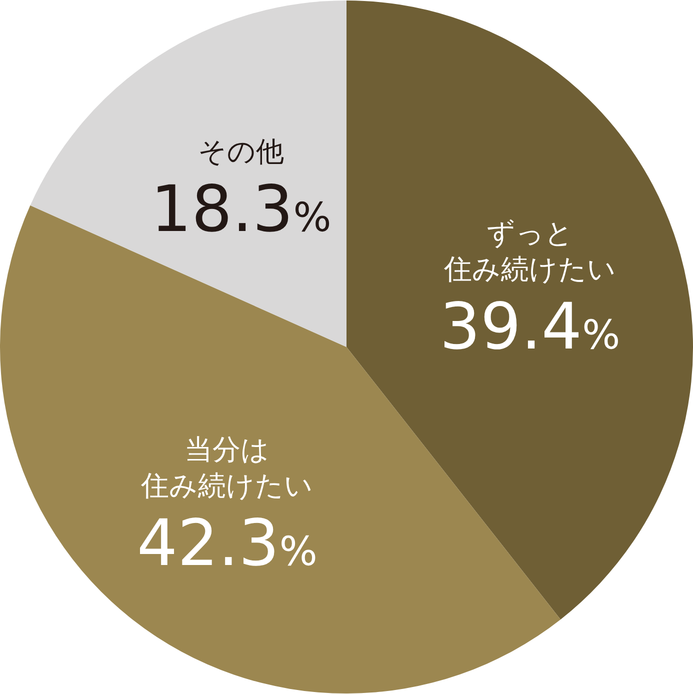 The height and width of the screenshot is (694, 693). Describe the element at coordinates (241, 210) in the screenshot. I see `data-label: 18.3%` at that location.